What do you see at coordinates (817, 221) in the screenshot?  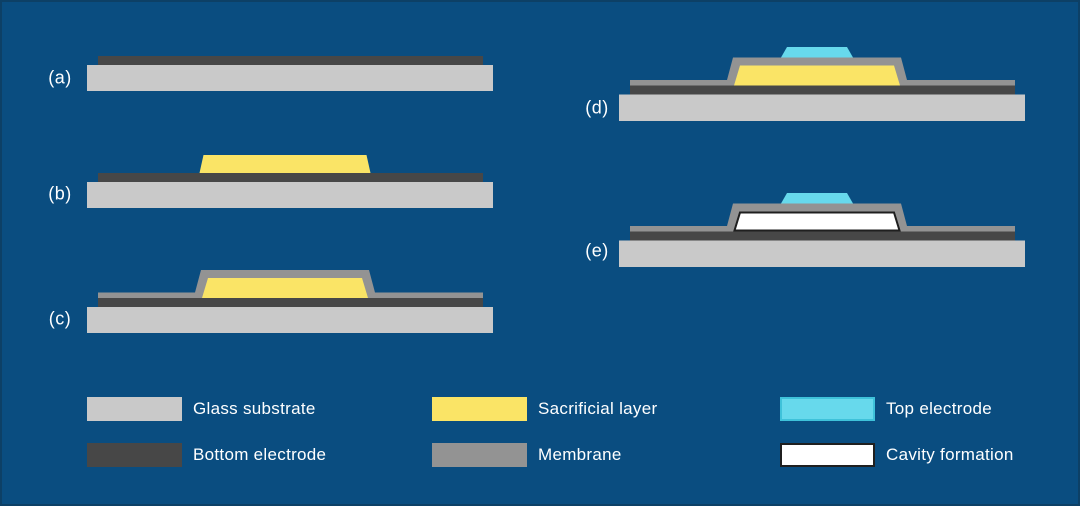 I see `cavity-layer` at bounding box center [817, 221].